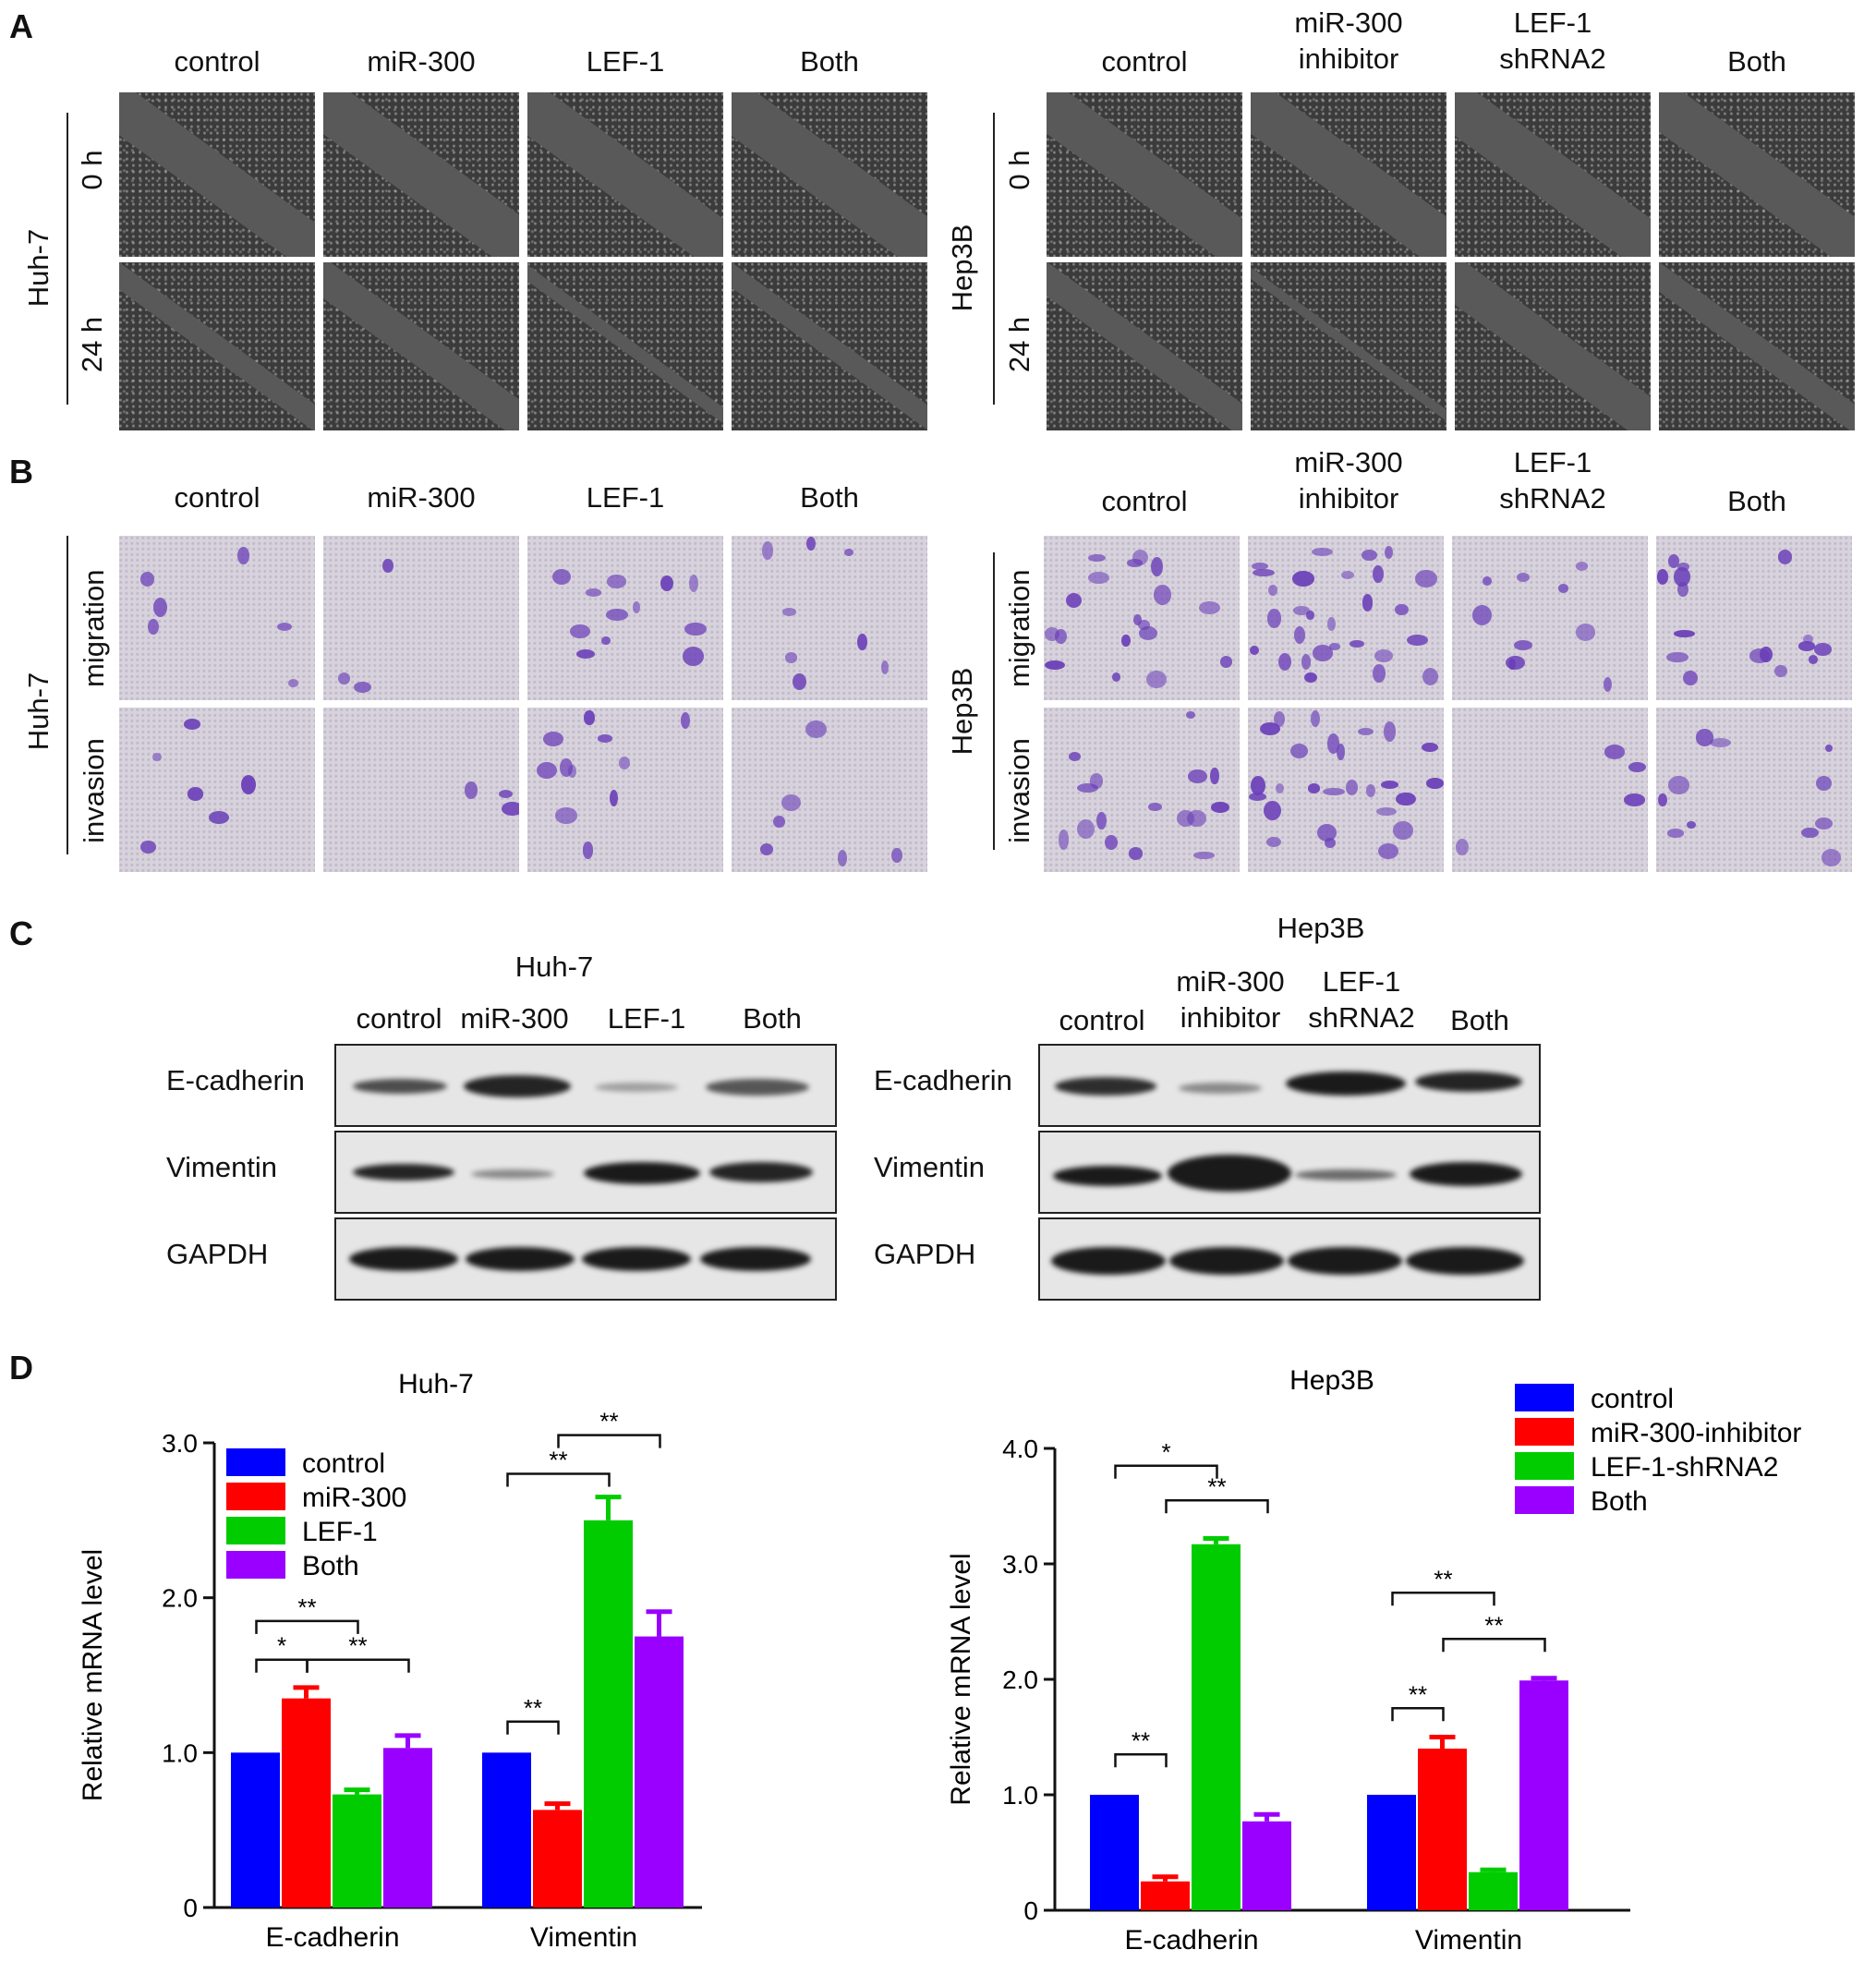  What do you see at coordinates (180, 1443) in the screenshot?
I see `y-tick-label: 3.0` at bounding box center [180, 1443].